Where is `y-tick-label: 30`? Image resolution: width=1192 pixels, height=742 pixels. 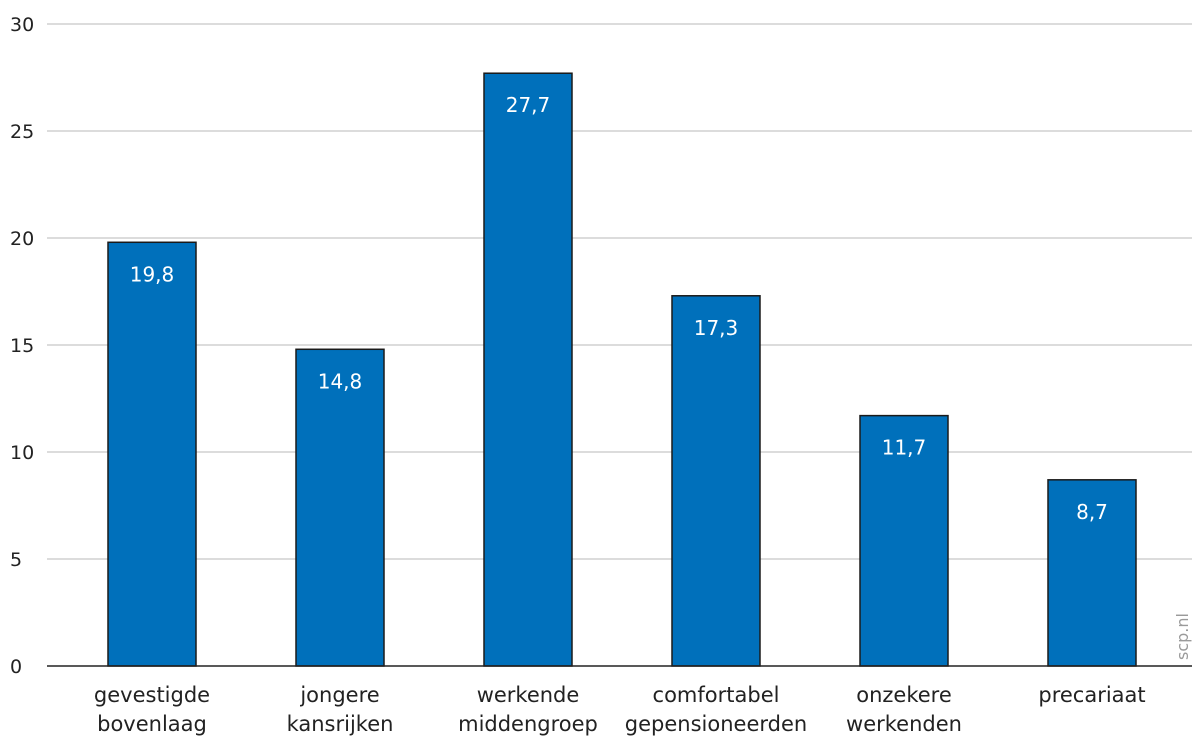
y-tick-label: 30 is located at coordinates (22, 25).